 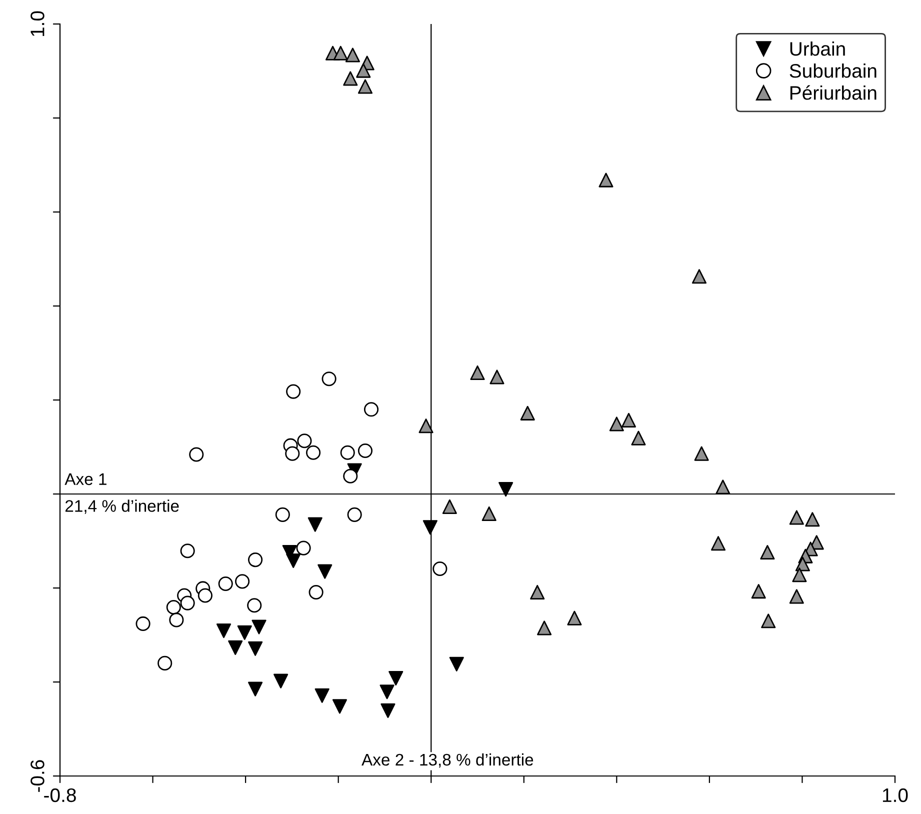 I want to click on legend-label: Urbain, so click(x=817, y=49).